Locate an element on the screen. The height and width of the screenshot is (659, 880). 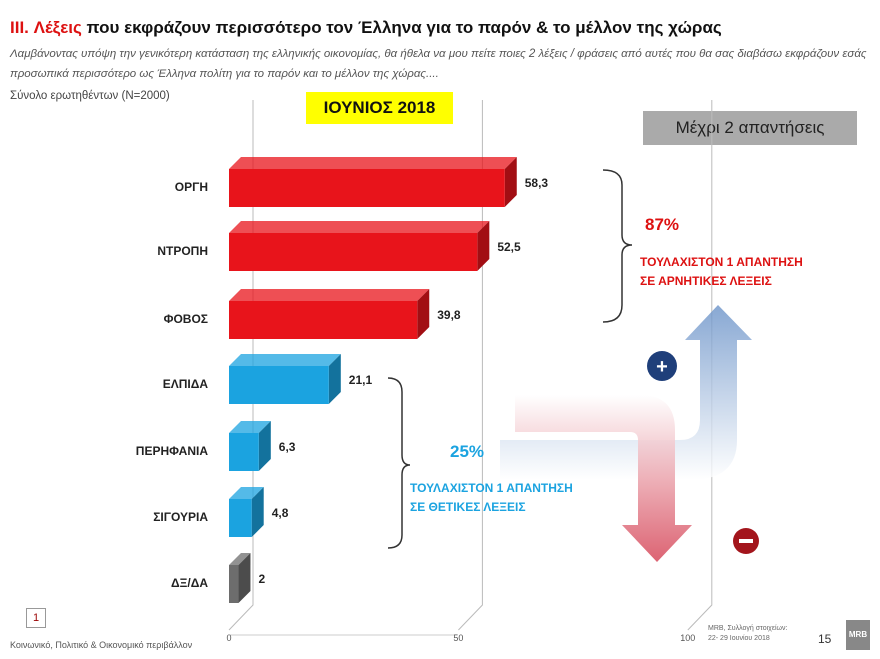
negative-pct: 87% is located at coordinates (662, 224).